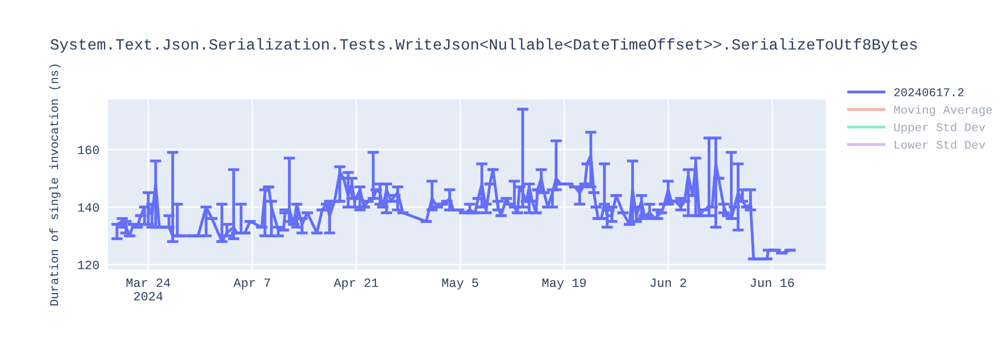 This screenshot has height=350, width=1000. Describe the element at coordinates (483, 45) in the screenshot. I see `chart-title: System.Text.Json.Serialization.Tests.WriteJson<Nullable<DateTimeOffset>>.SerializeToUtf8Bytes` at that location.